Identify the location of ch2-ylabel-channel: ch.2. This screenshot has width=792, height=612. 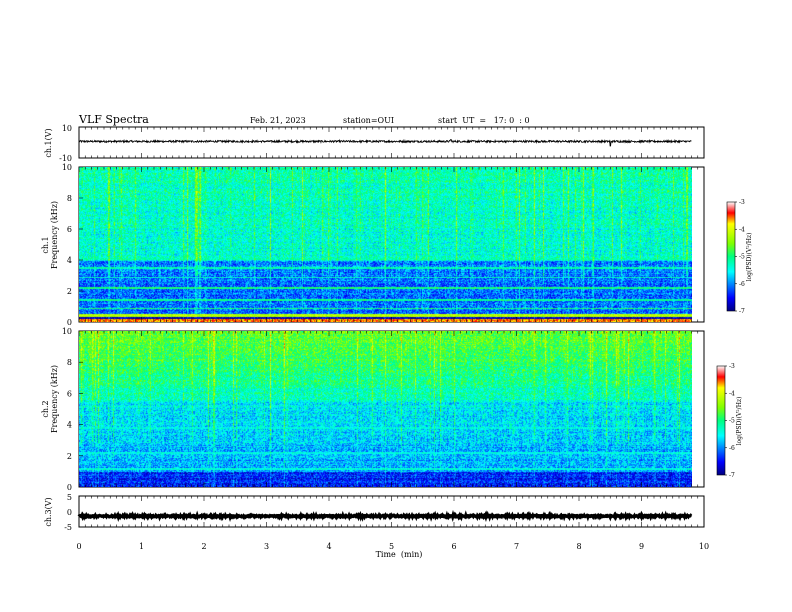
(45, 408).